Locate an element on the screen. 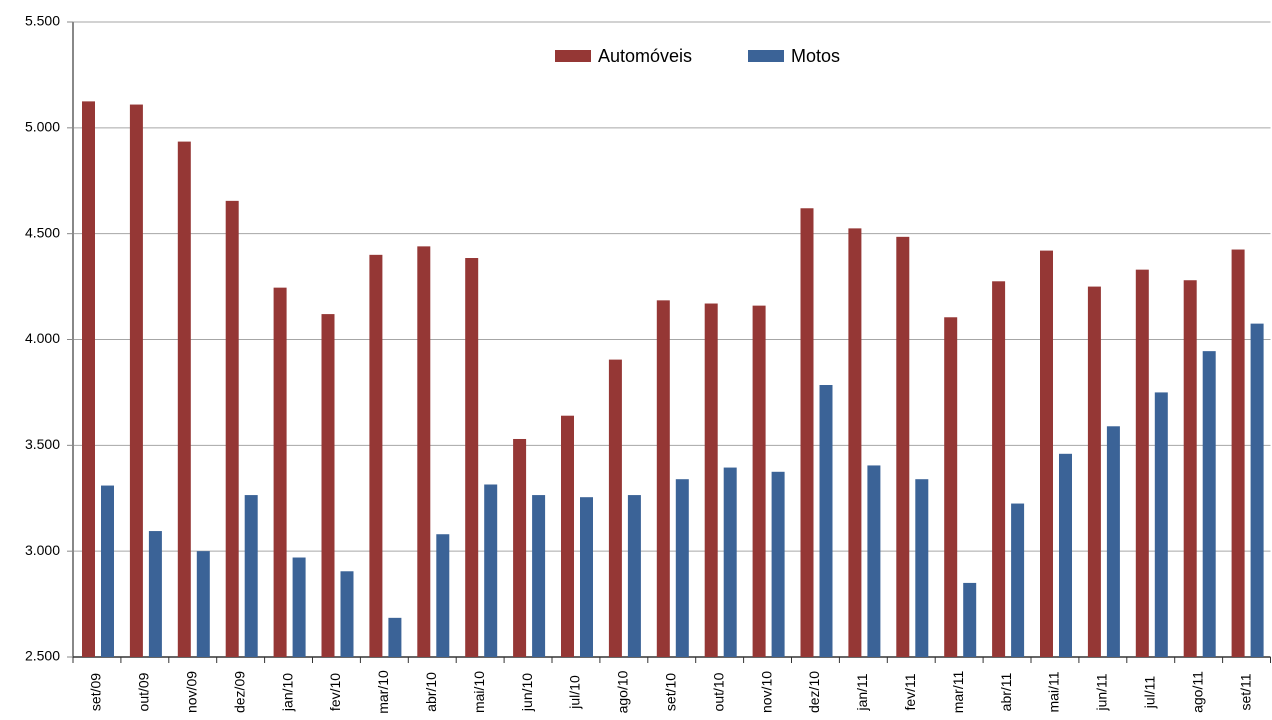 Image resolution: width=1272 pixels, height=720 pixels. x-tick-label: jul/10 is located at coordinates (575, 692).